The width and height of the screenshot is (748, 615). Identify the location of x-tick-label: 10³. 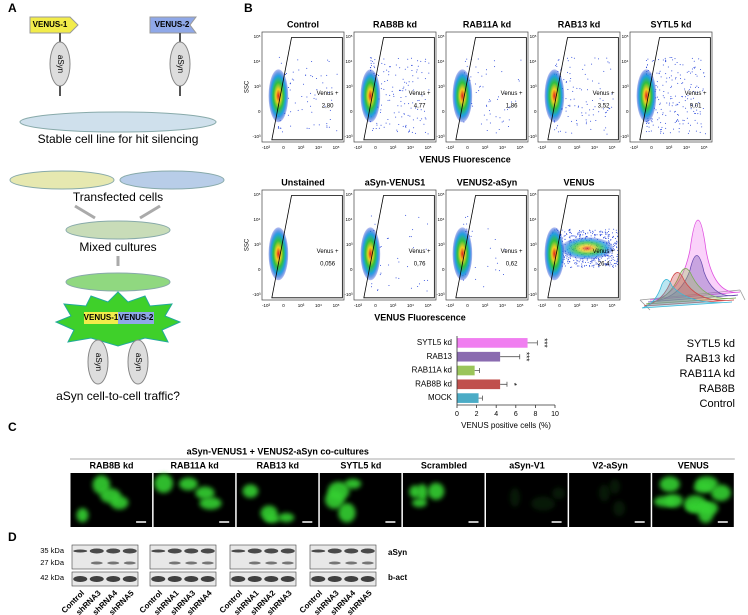
(301, 147).